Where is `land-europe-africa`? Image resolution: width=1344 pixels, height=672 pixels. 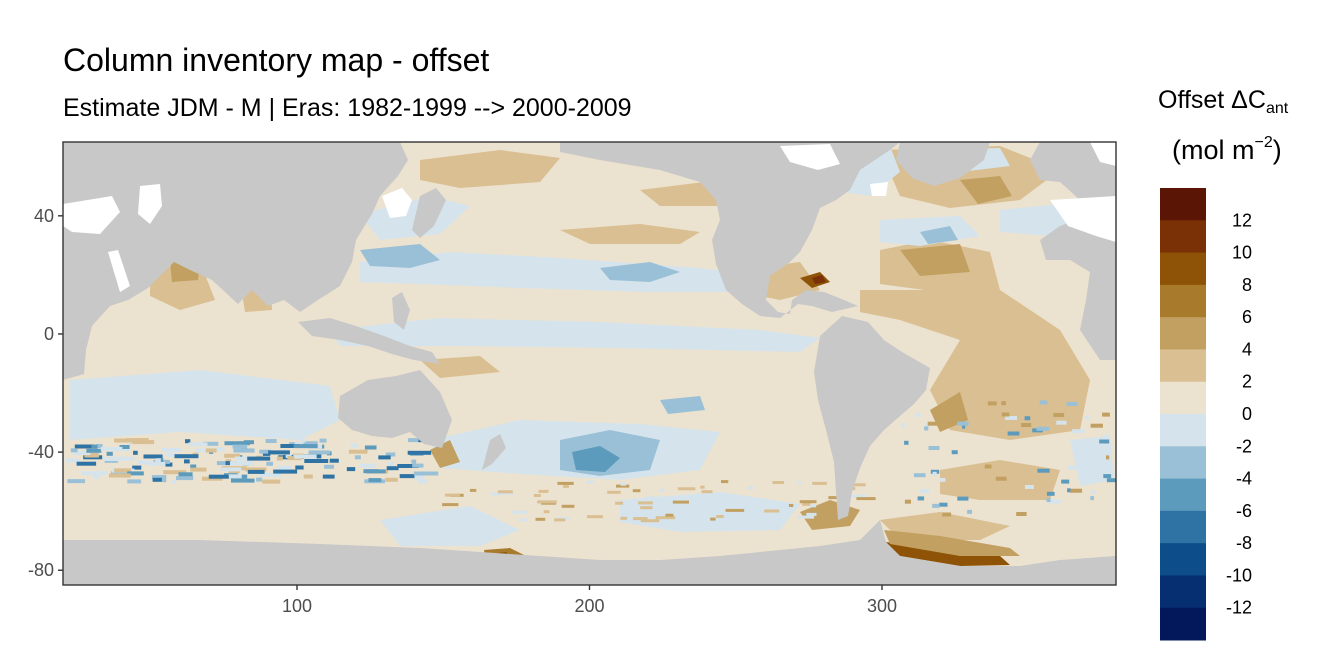
land-europe-africa is located at coordinates (1073, 251).